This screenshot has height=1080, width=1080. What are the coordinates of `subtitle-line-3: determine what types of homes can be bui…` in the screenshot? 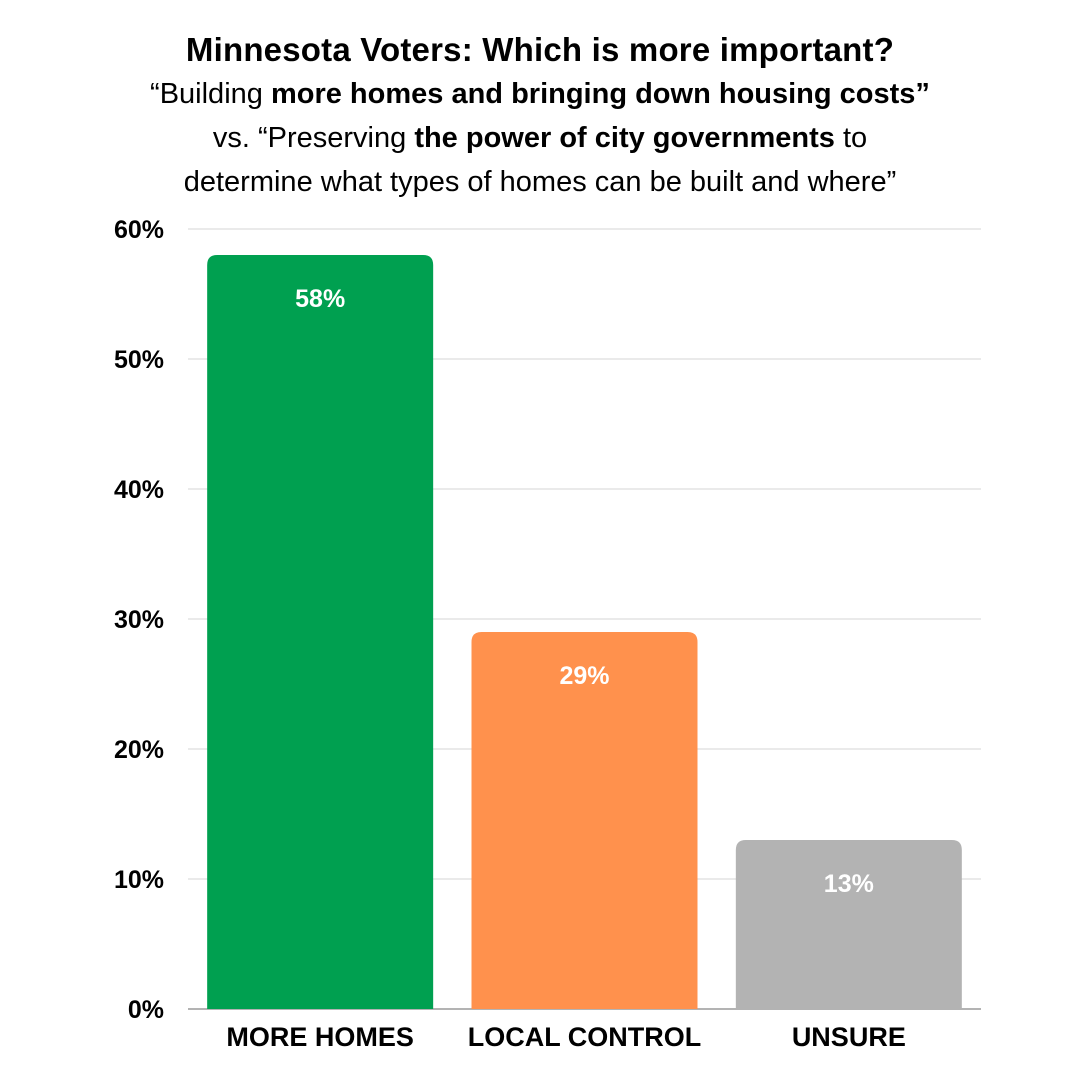 It's located at (540, 182).